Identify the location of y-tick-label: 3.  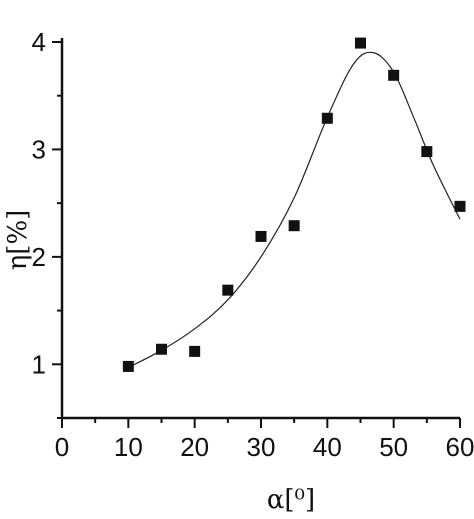
(39, 149).